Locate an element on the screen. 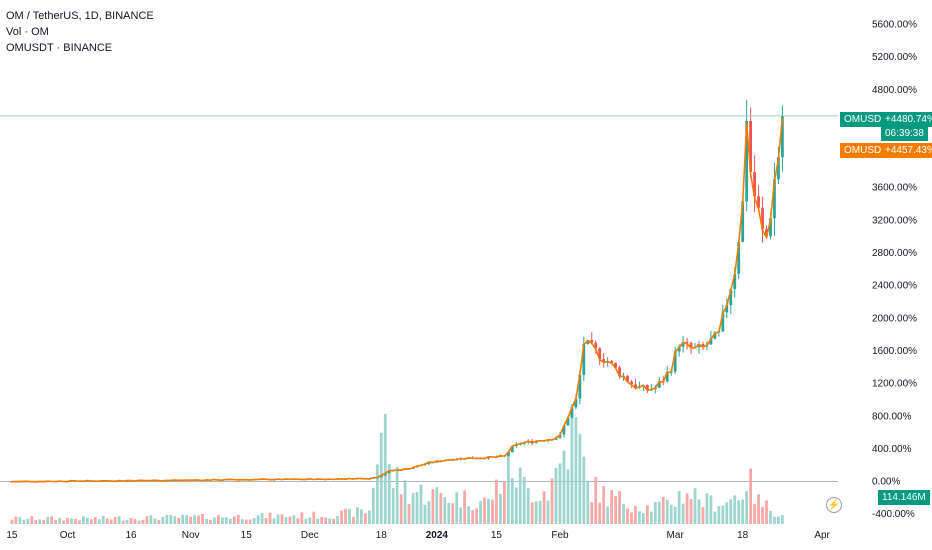 The height and width of the screenshot is (550, 932). countdown-timer: 06:39:38 is located at coordinates (904, 133).